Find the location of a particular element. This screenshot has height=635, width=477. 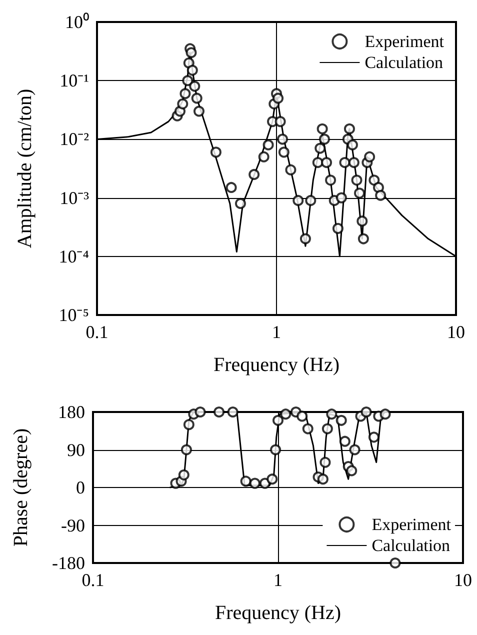

y-tick-label: 180 is located at coordinates (71, 412).